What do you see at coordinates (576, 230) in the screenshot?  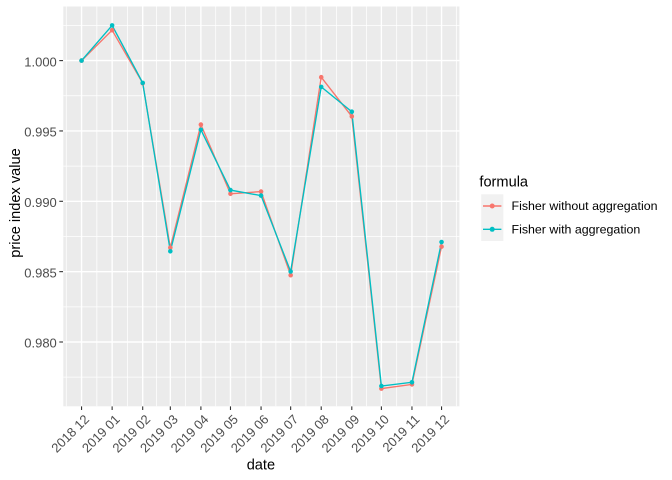 I see `svg-text: Fisher with aggregation` at bounding box center [576, 230].